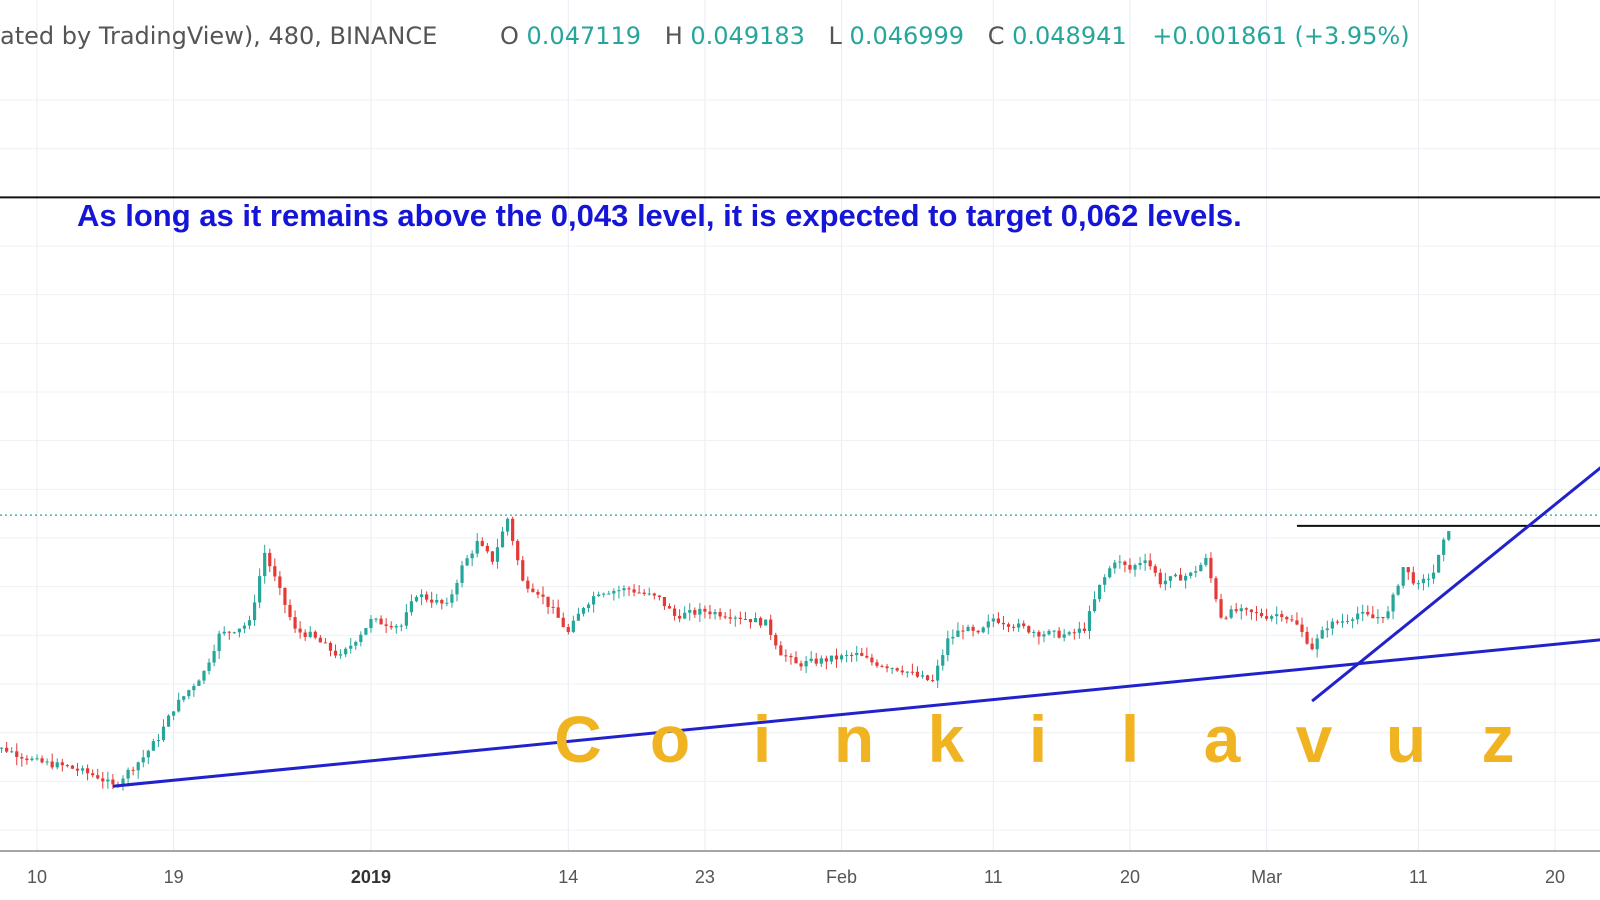 This screenshot has width=1600, height=900. I want to click on watermark-letter: v, so click(1314, 739).